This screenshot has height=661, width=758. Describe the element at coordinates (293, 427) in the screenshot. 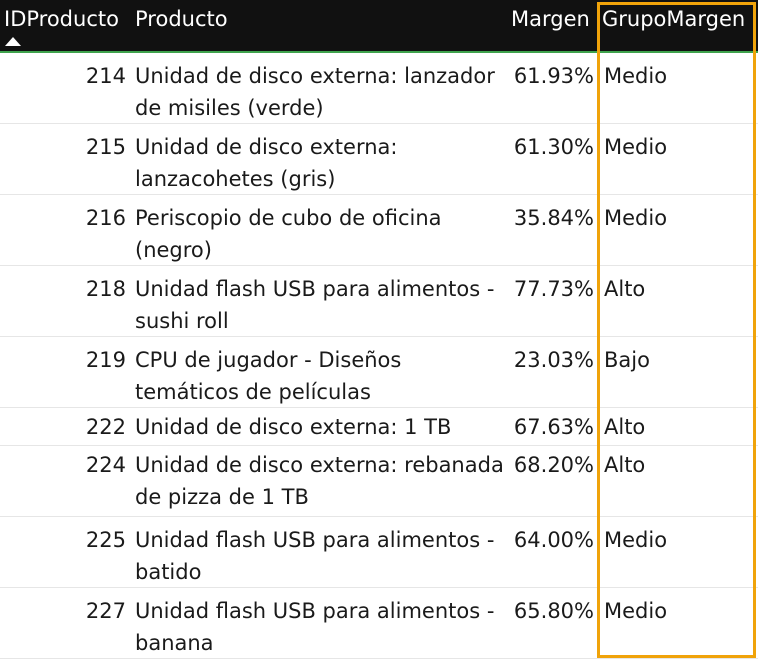

I see `cell-producto: Unidad de disco externa: 1 TB` at that location.